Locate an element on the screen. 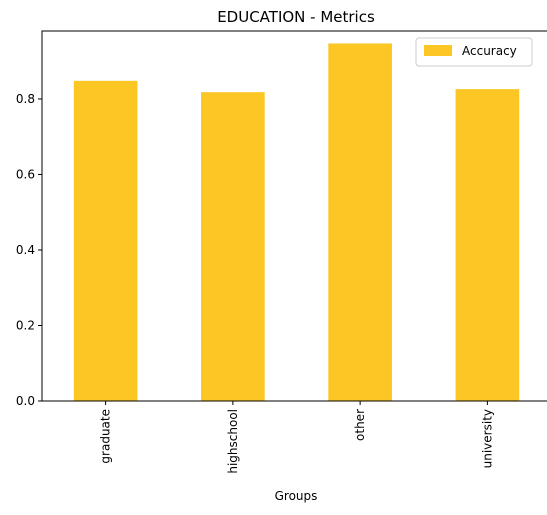 This screenshot has height=515, width=547. legend: Accuracy is located at coordinates (474, 52).